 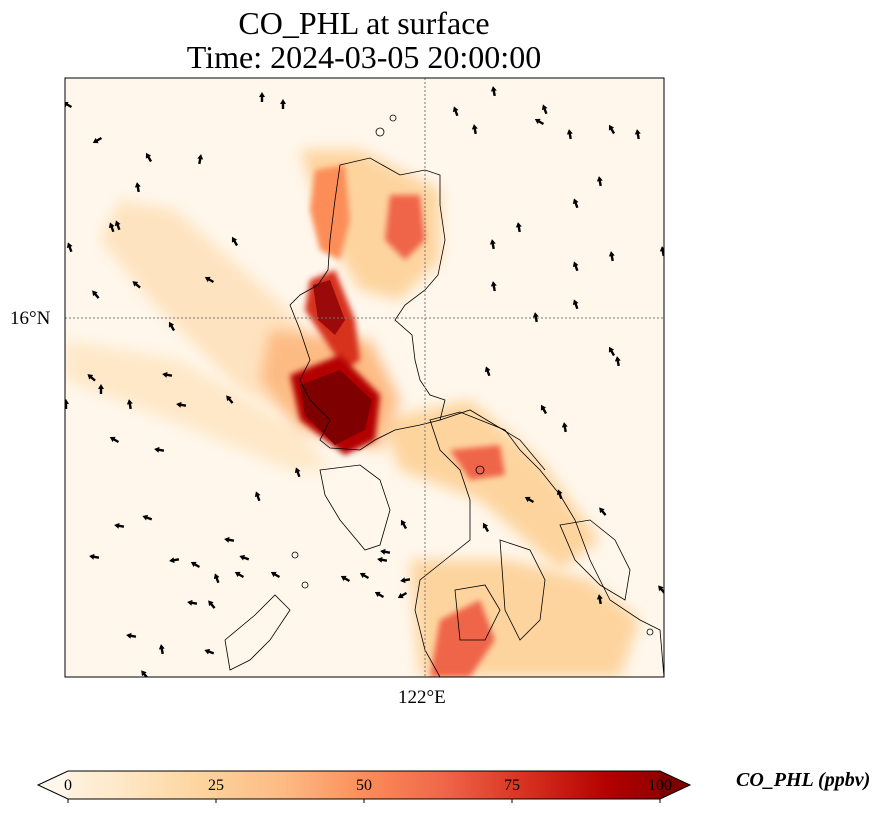 I want to click on plume-core-max, so click(x=336, y=407).